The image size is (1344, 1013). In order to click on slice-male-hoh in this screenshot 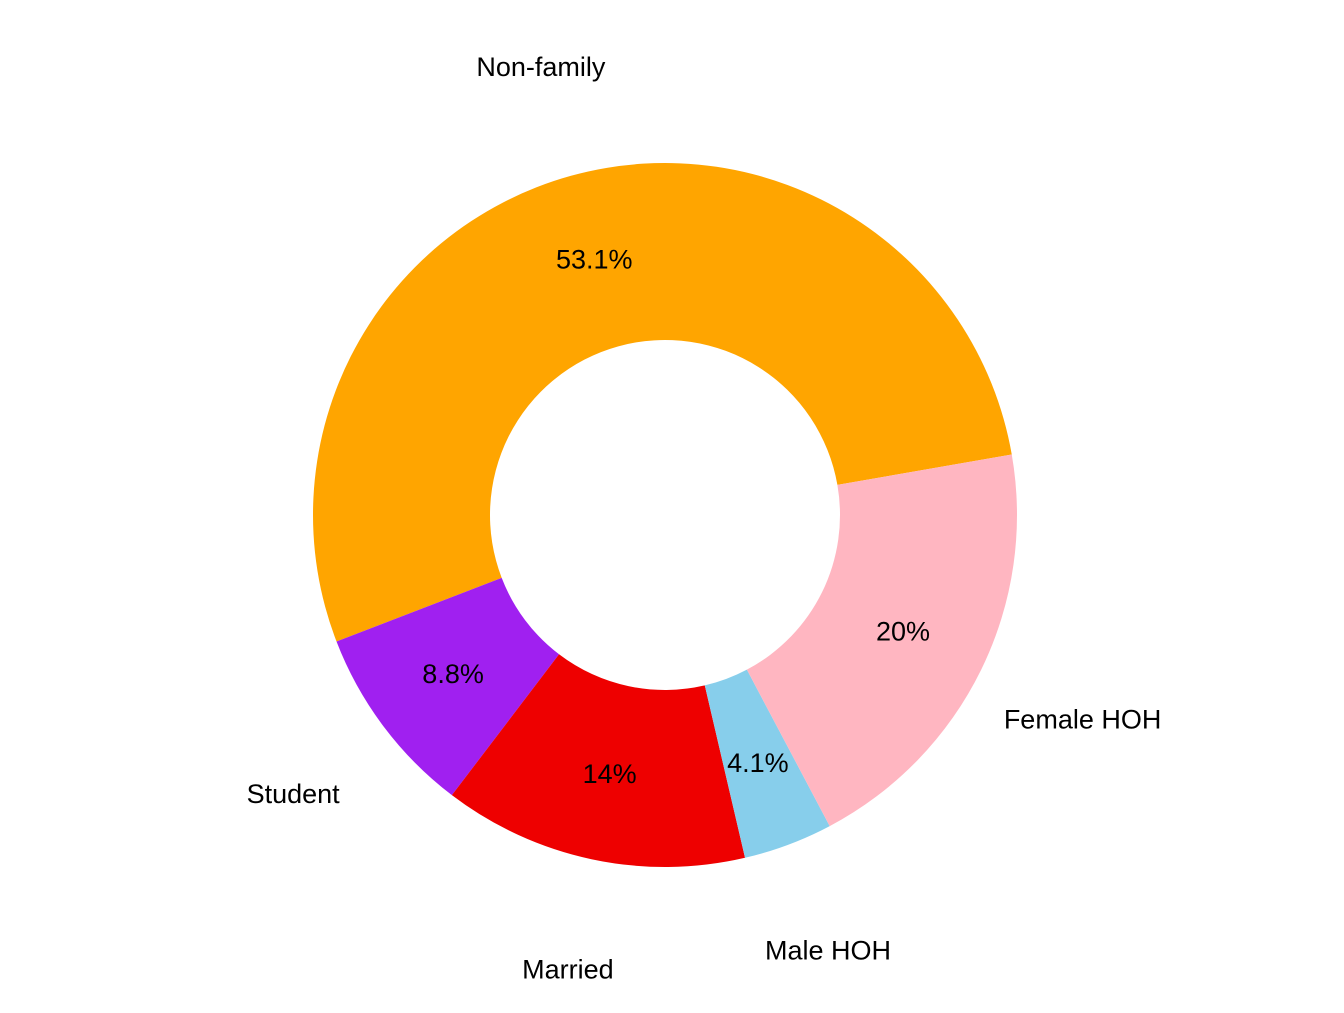, I will do `click(767, 763)`.